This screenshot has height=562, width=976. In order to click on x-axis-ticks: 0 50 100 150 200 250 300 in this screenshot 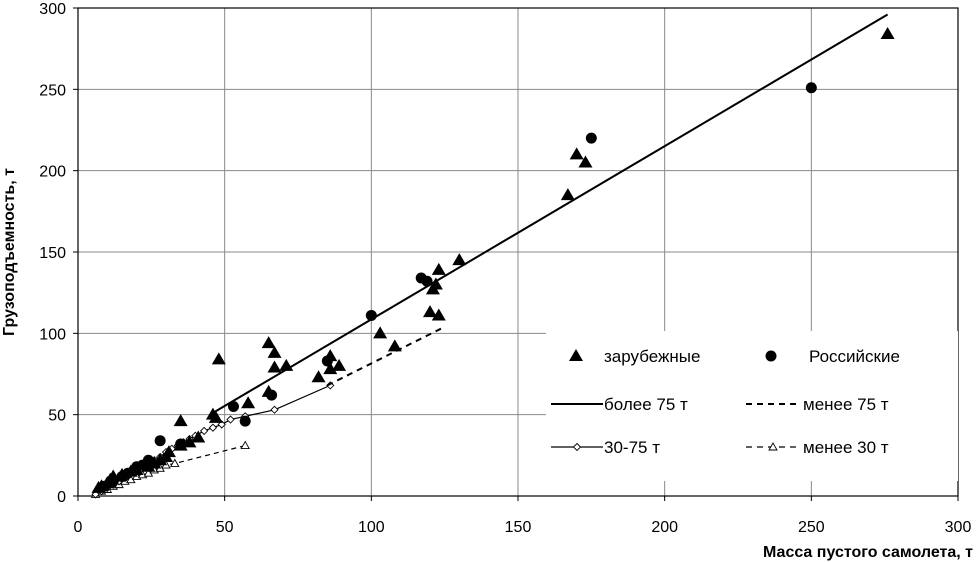, I will do `click(523, 516)`.